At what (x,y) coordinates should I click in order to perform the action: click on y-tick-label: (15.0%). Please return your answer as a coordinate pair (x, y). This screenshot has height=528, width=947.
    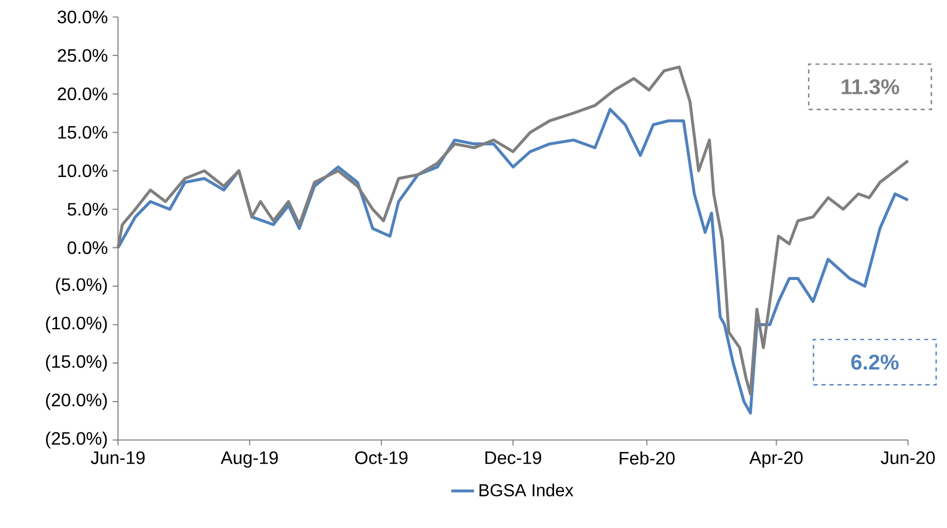
    Looking at the image, I should click on (76, 363).